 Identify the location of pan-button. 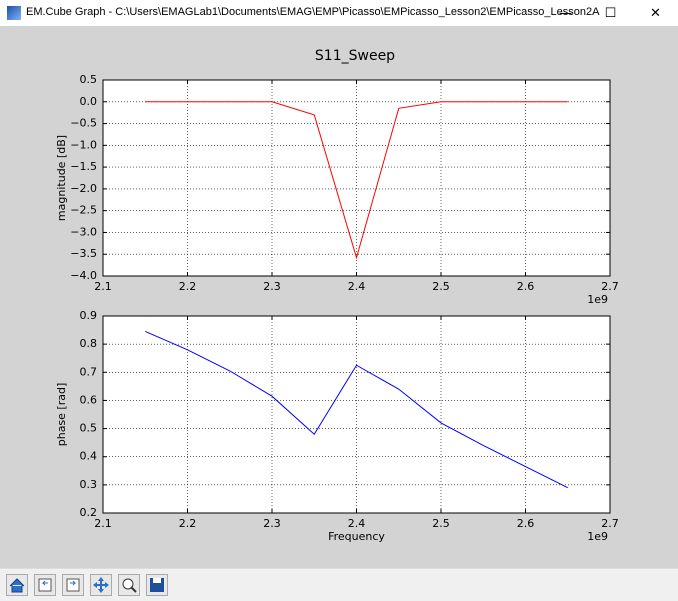
(101, 585).